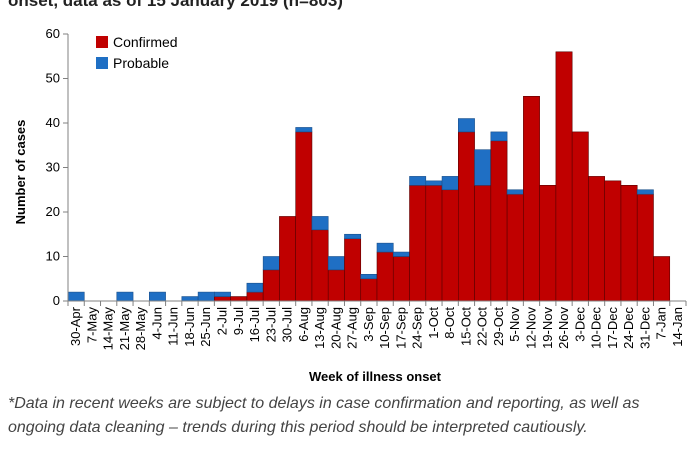 The image size is (700, 467). I want to click on x-tick-label-26-Nov: 26-Nov, so click(563, 328).